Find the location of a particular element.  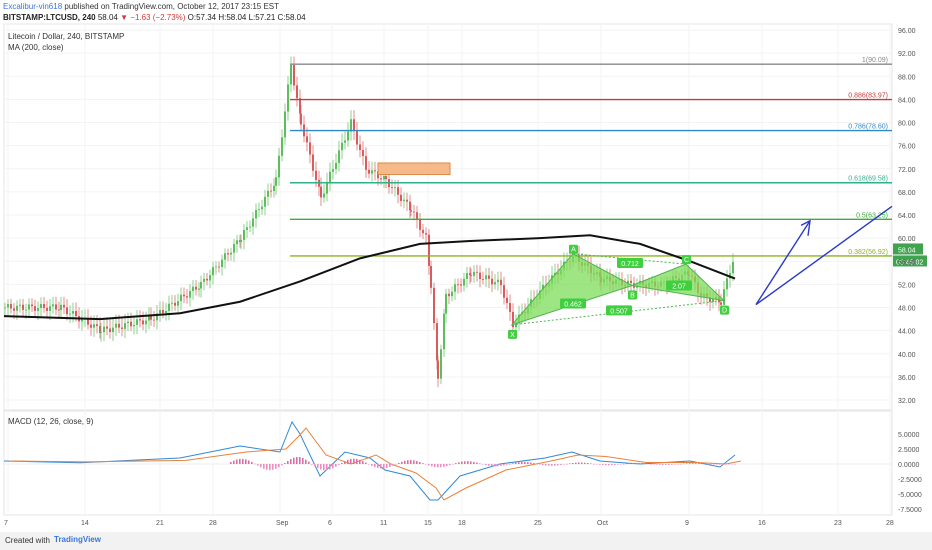

fib-level-label: 1(90.09) is located at coordinates (875, 60).